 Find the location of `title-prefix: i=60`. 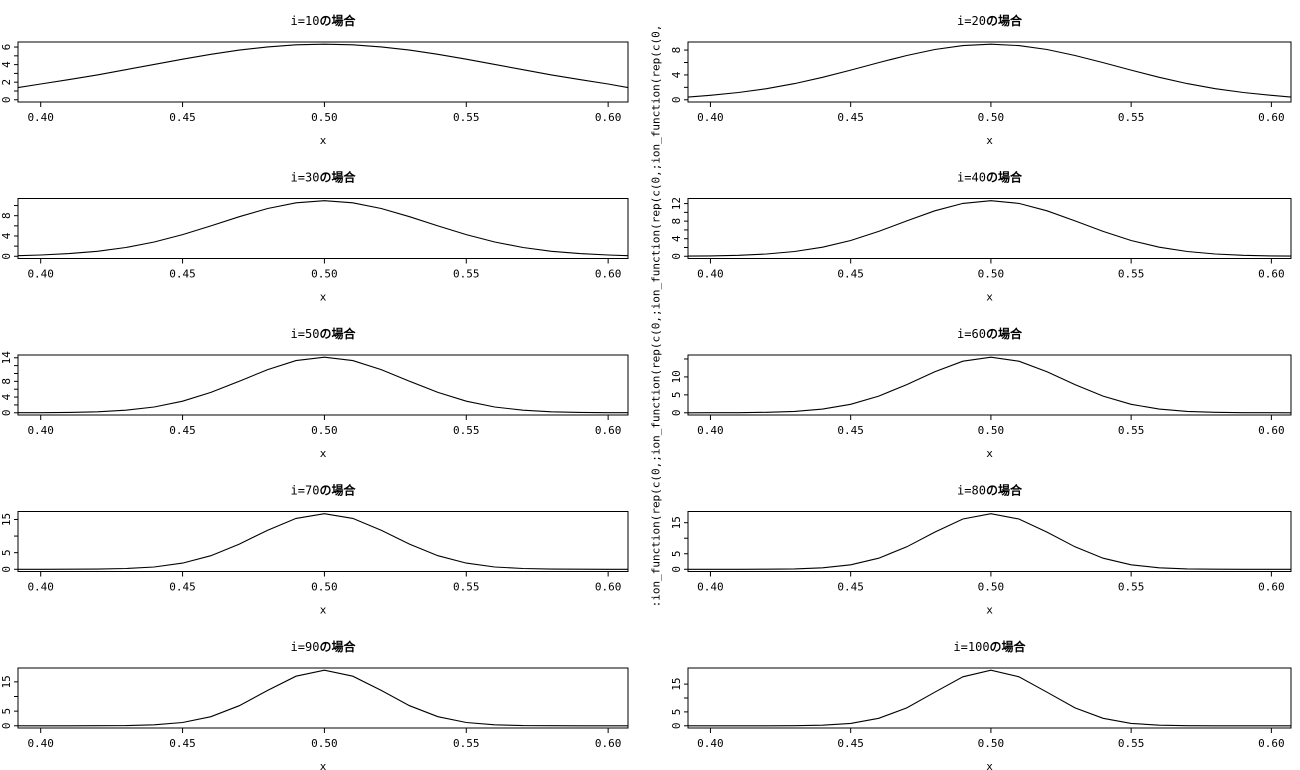

title-prefix: i=60 is located at coordinates (971, 334).